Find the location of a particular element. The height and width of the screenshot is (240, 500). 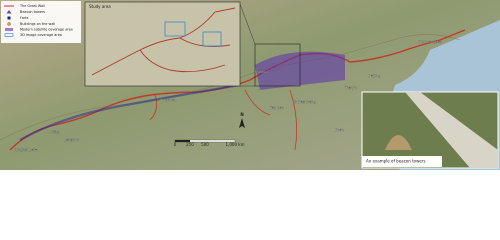

legend is located at coordinates (41, 22).